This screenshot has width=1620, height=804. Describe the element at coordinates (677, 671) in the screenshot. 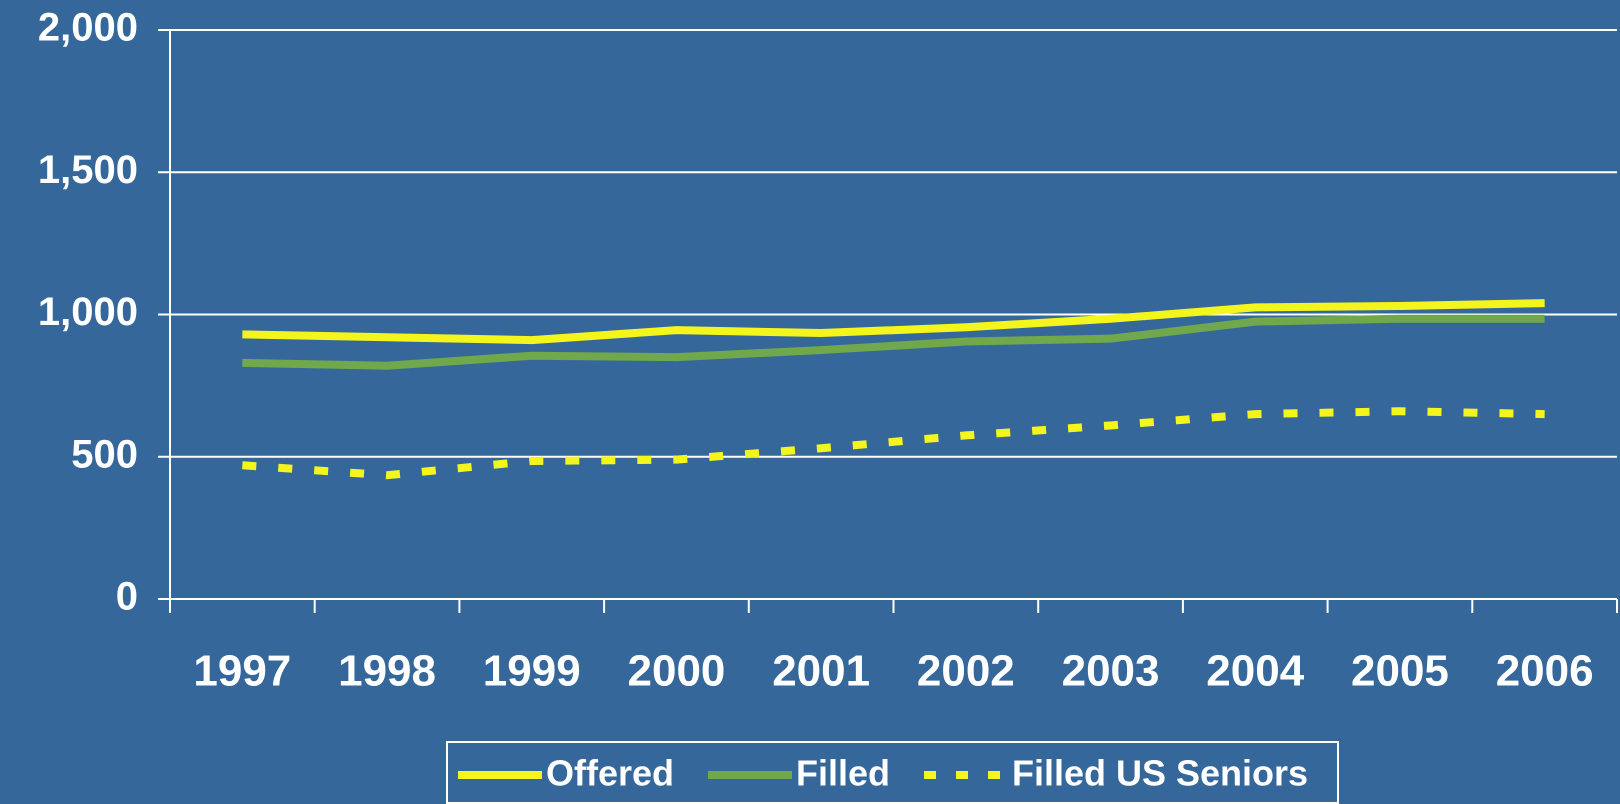

I see `x-tick-label: 2000` at that location.